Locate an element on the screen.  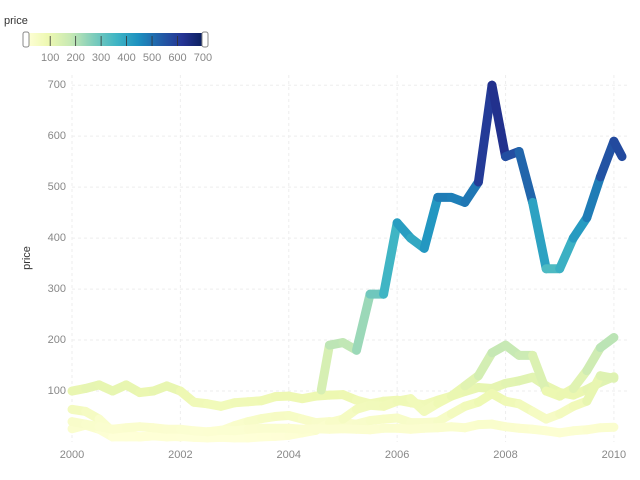
y-tick-label: 100 is located at coordinates (57, 391).